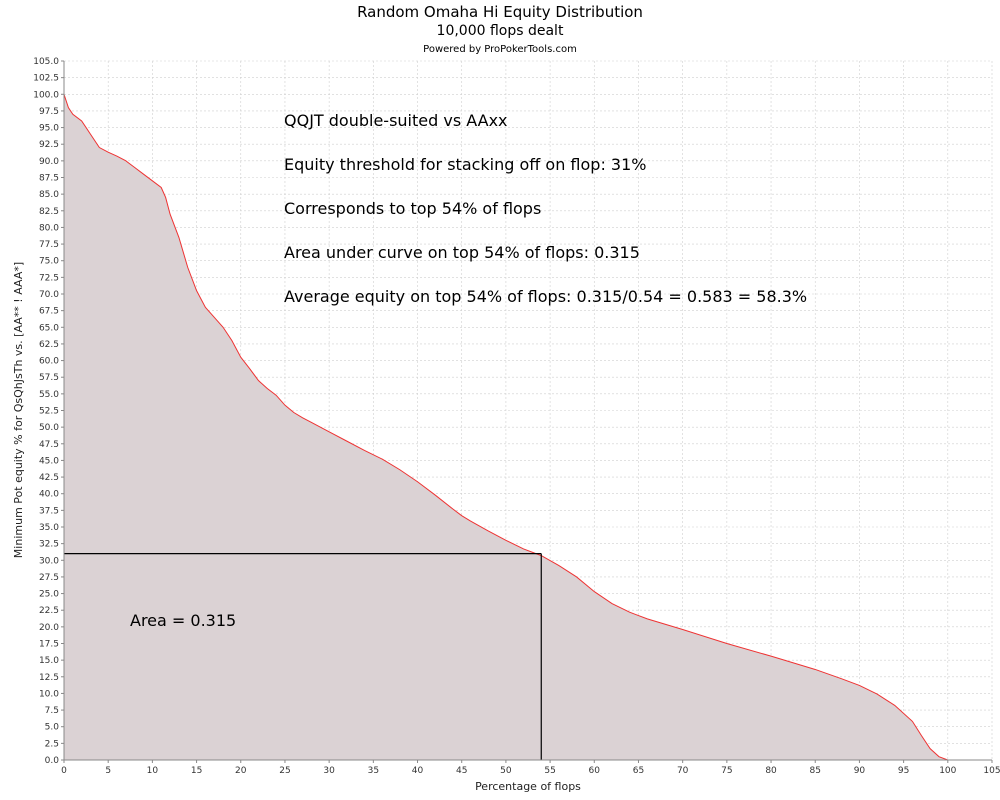 The height and width of the screenshot is (800, 1000). Describe the element at coordinates (49, 345) in the screenshot. I see `y-tick-label: 62.5` at that location.